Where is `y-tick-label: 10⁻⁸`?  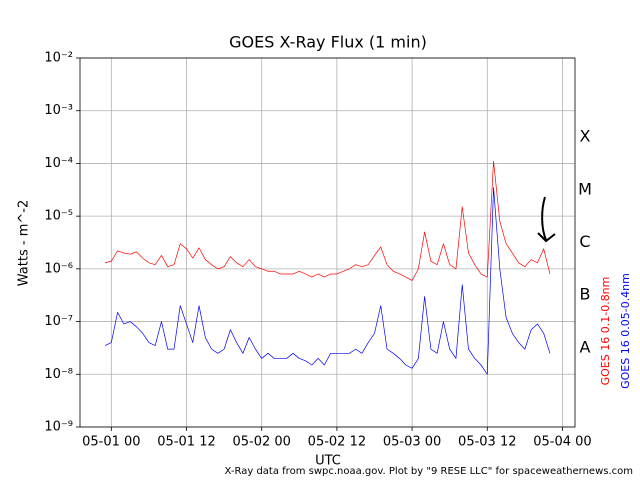
y-tick-label: 10⁻⁸ is located at coordinates (58, 374).